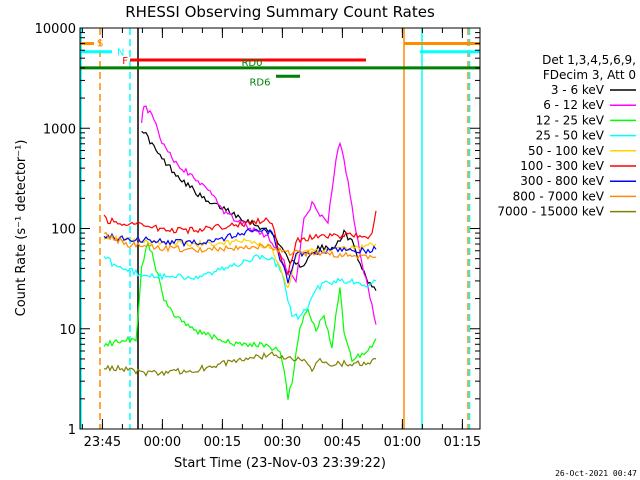 This screenshot has width=640, height=480. Describe the element at coordinates (162, 442) in the screenshot. I see `x-tick-label: 00:00` at that location.